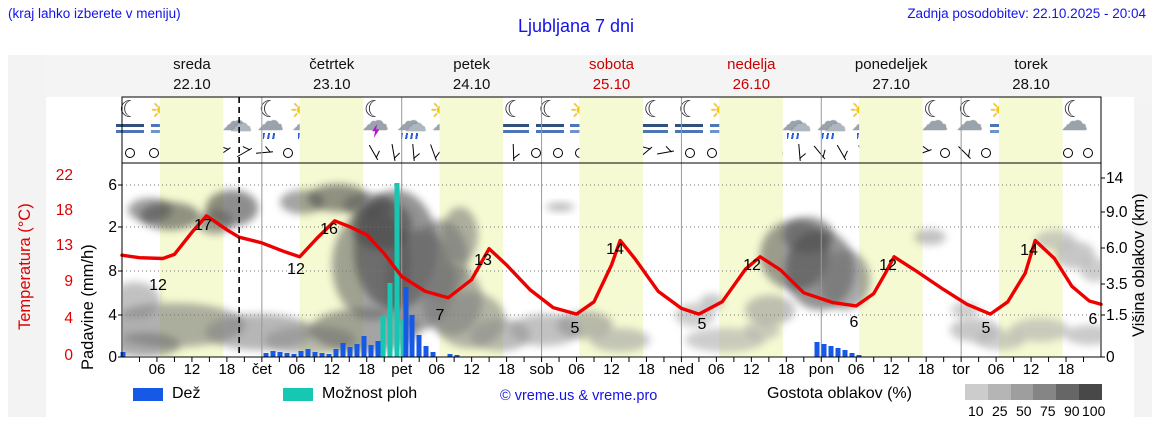 Image resolution: width=1152 pixels, height=443 pixels. Describe the element at coordinates (370, 393) in the screenshot. I see `showers-legend-label: Možnost ploh` at that location.